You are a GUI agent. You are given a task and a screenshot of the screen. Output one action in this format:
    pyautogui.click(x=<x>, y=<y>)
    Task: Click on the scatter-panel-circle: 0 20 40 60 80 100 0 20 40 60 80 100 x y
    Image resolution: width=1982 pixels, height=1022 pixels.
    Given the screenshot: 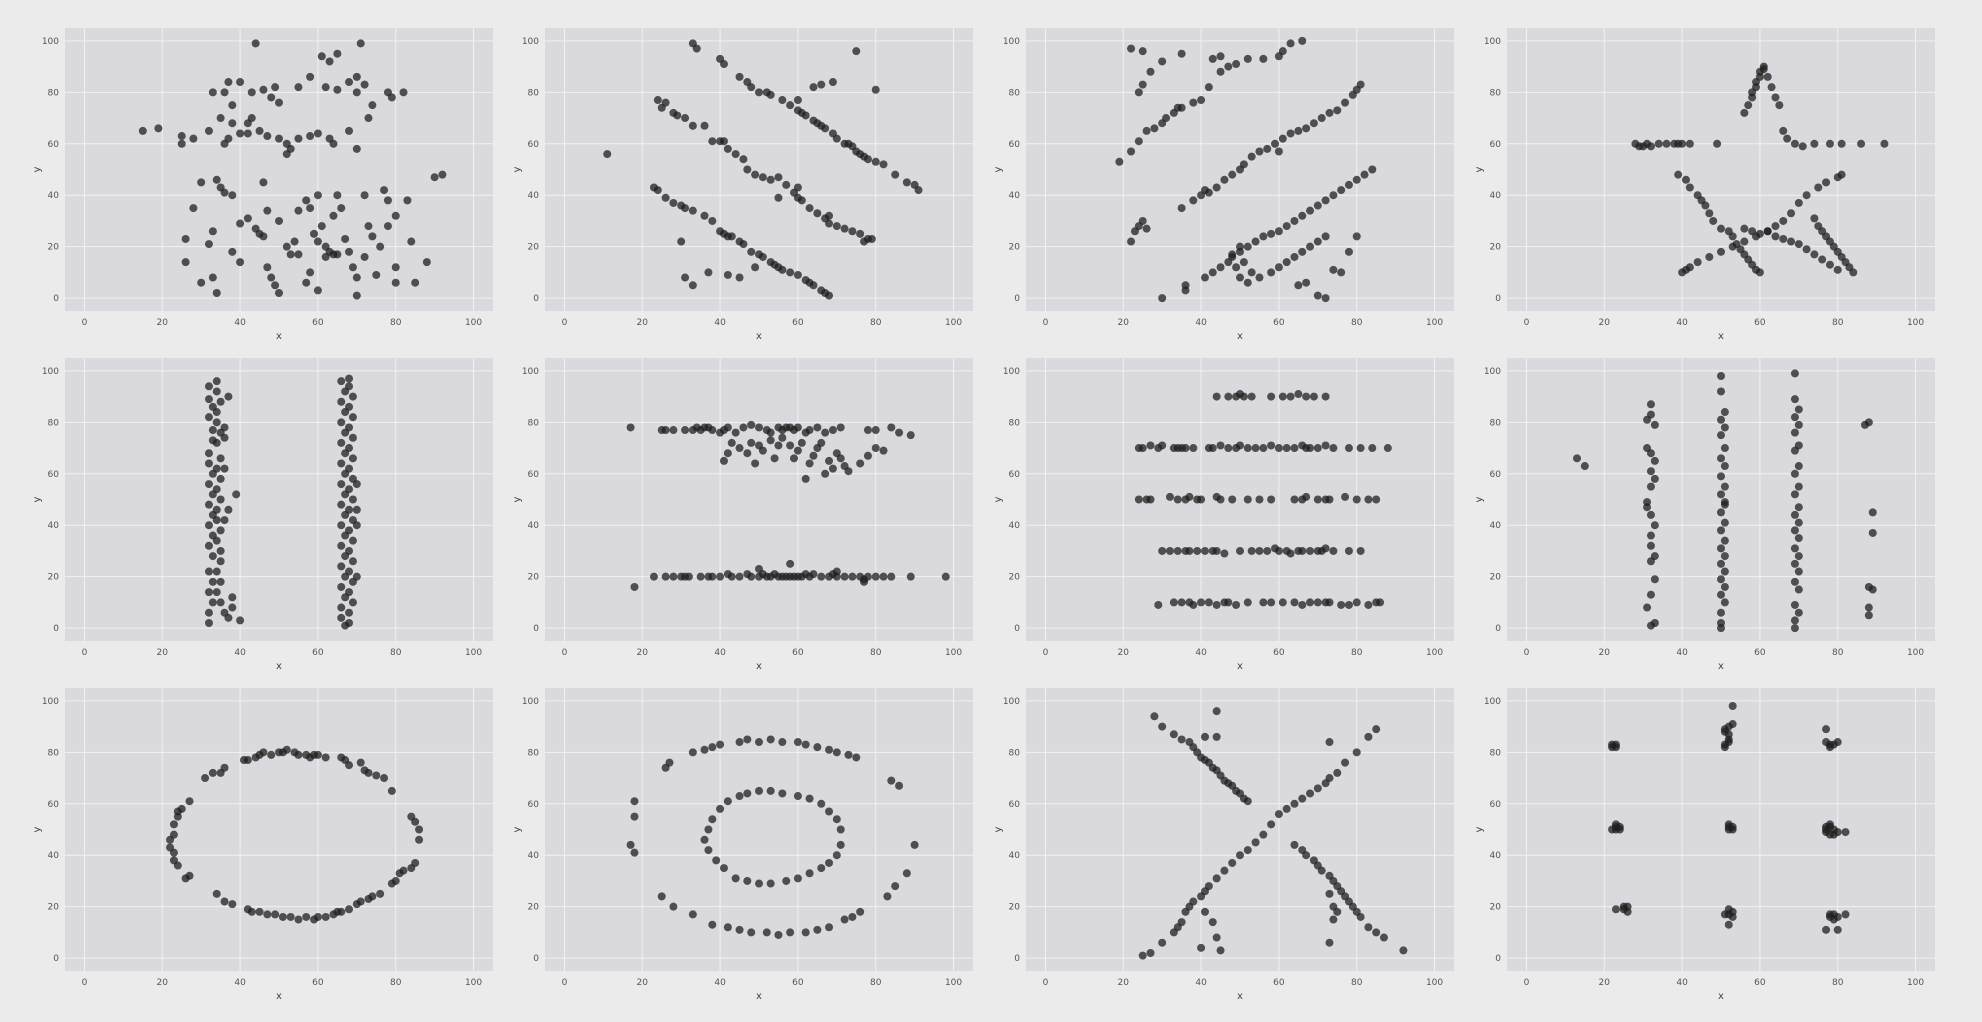 What is the action you would take?
    pyautogui.click(x=270, y=845)
    